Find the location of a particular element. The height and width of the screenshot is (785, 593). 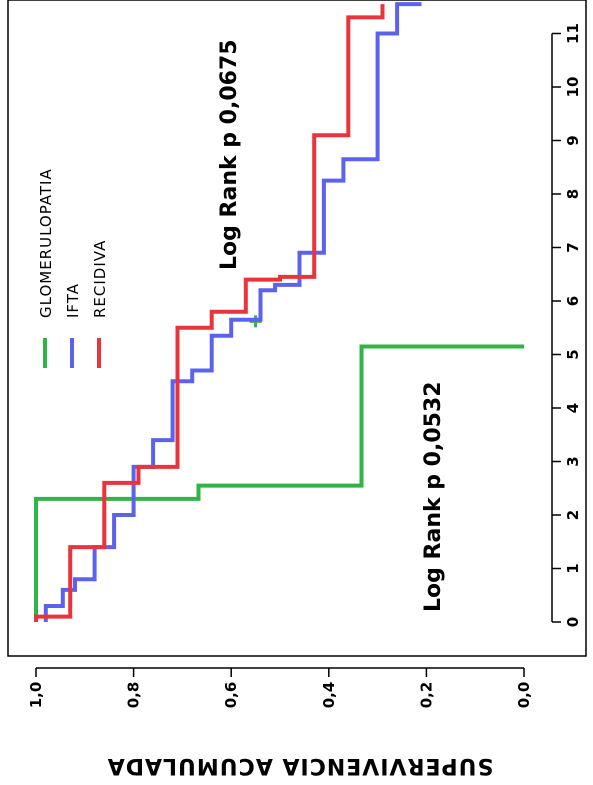

y-tick-label: 1,0 is located at coordinates (36, 695).